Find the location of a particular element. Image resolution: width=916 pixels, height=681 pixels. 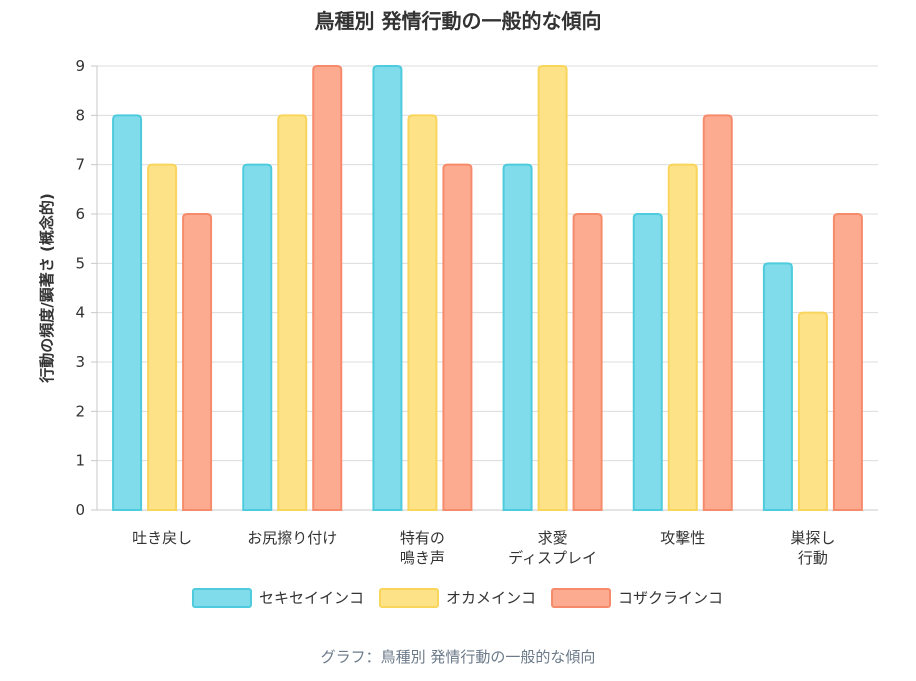

y-tick-label: 0 is located at coordinates (80, 510).